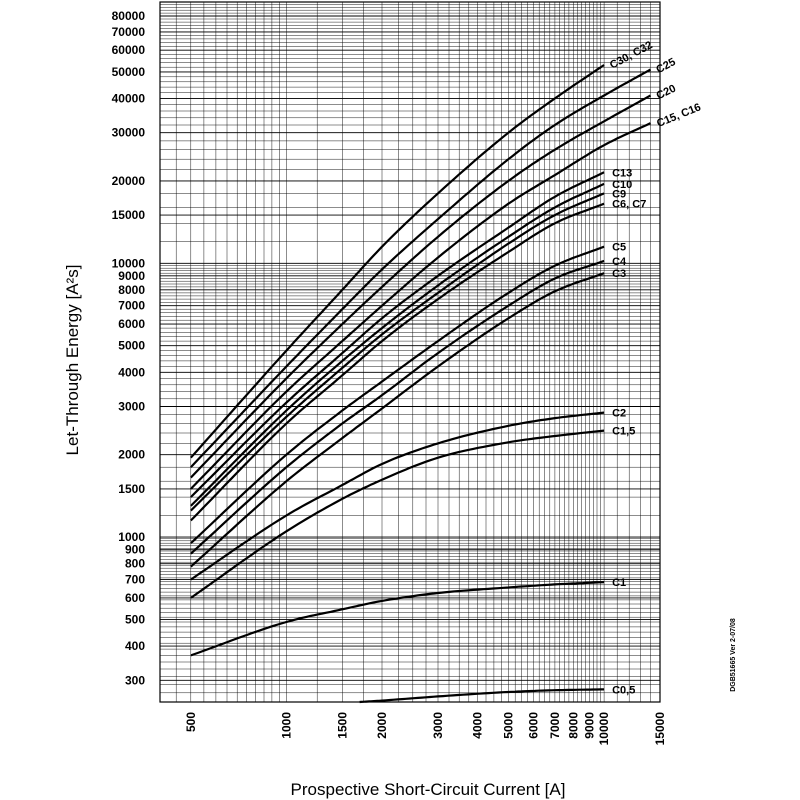  What do you see at coordinates (131, 455) in the screenshot?
I see `y-tick-label: 2000` at bounding box center [131, 455].